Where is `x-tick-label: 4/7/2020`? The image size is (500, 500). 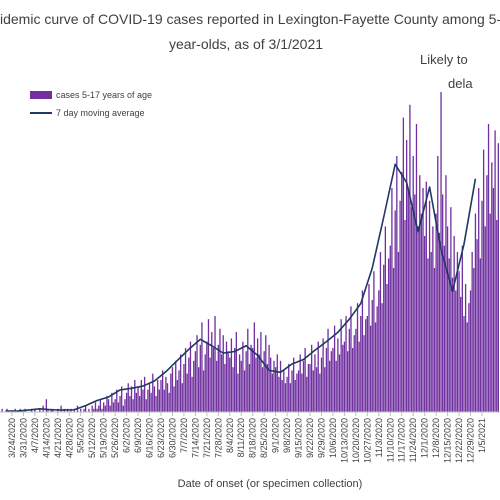 x-tick-label: 4/7/2020 is located at coordinates (35, 435).